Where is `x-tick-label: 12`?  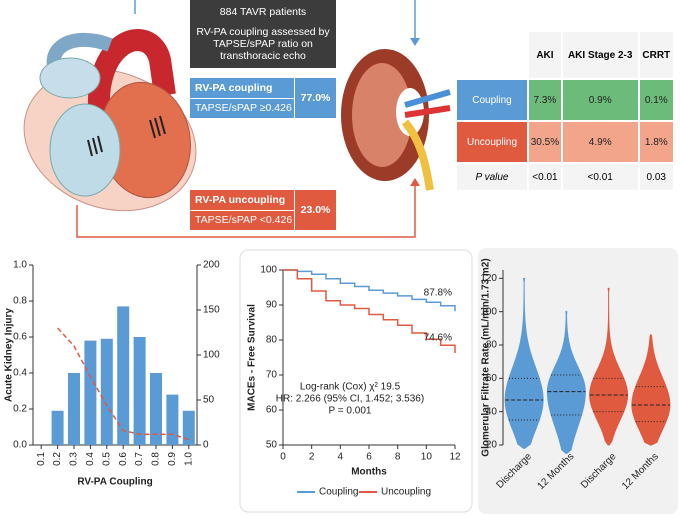
x-tick-label: 12 is located at coordinates (455, 457).